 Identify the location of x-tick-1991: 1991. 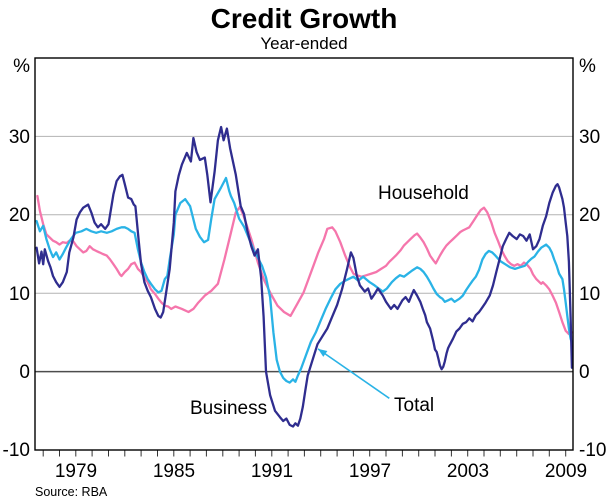
(272, 471).